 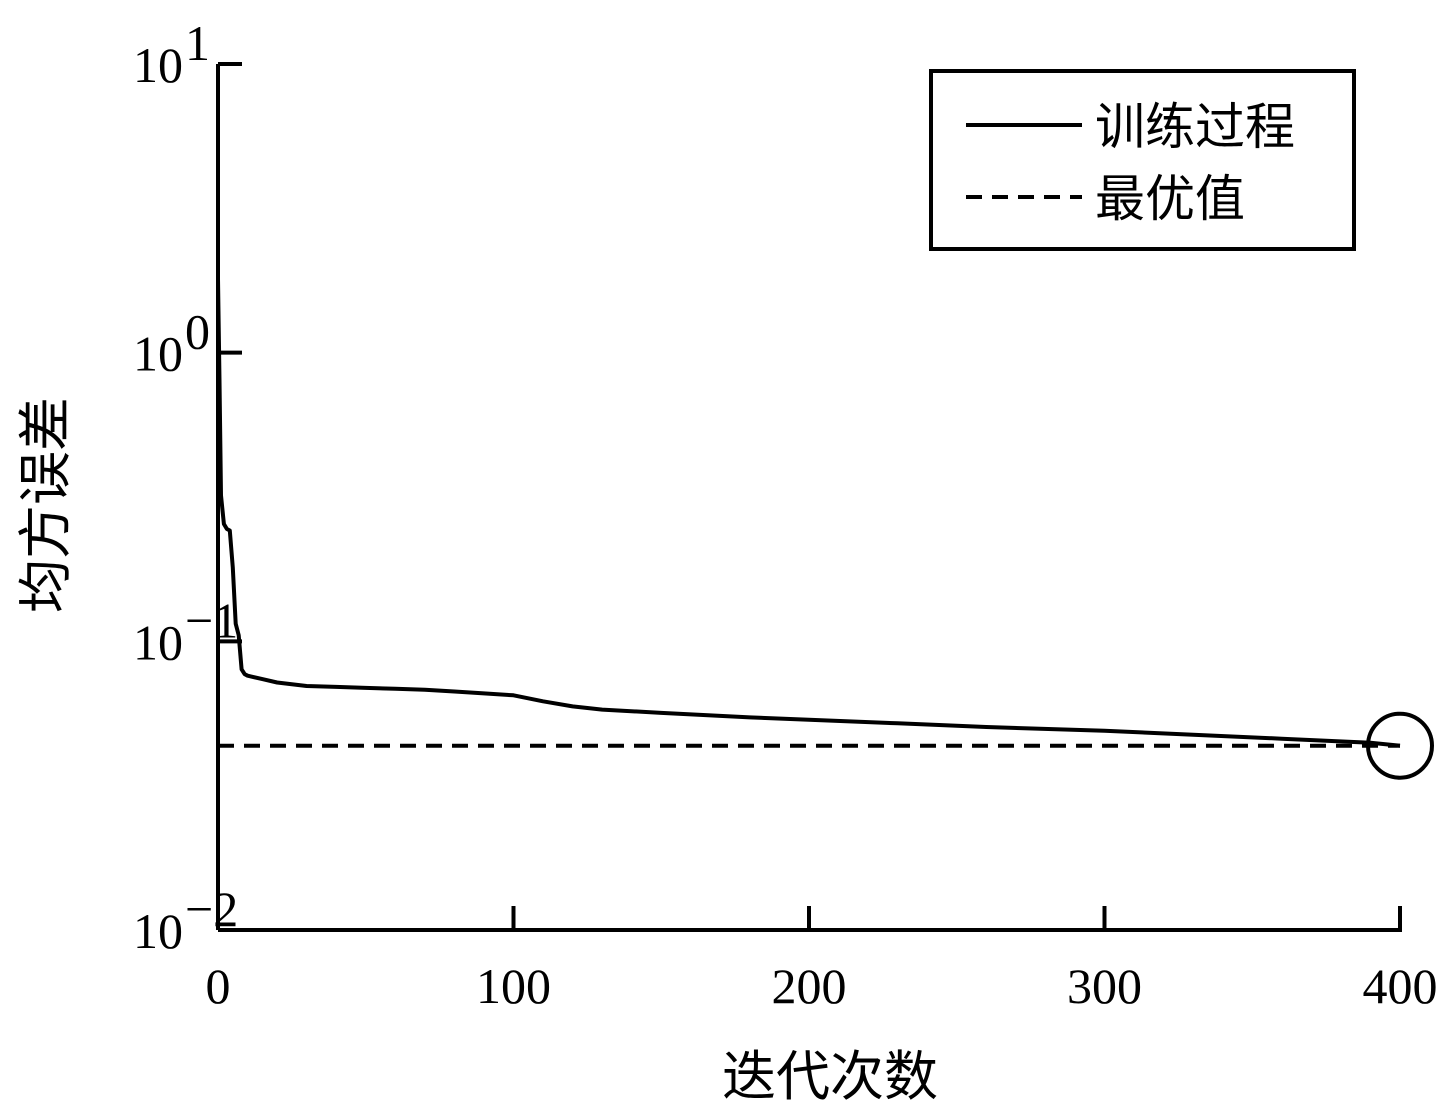 I want to click on legend-label-optimum: 最优值, so click(x=1170, y=199).